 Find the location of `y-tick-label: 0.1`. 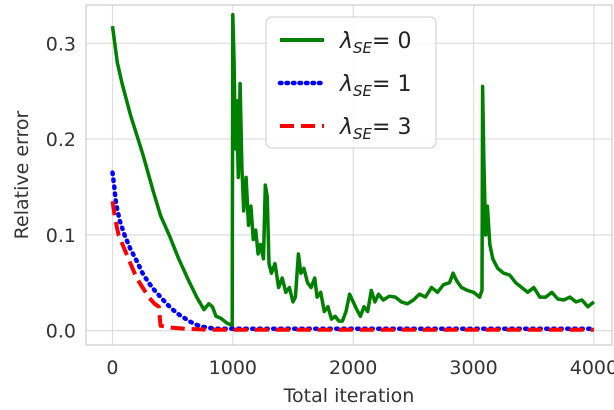

y-tick-label: 0.1 is located at coordinates (61, 236).